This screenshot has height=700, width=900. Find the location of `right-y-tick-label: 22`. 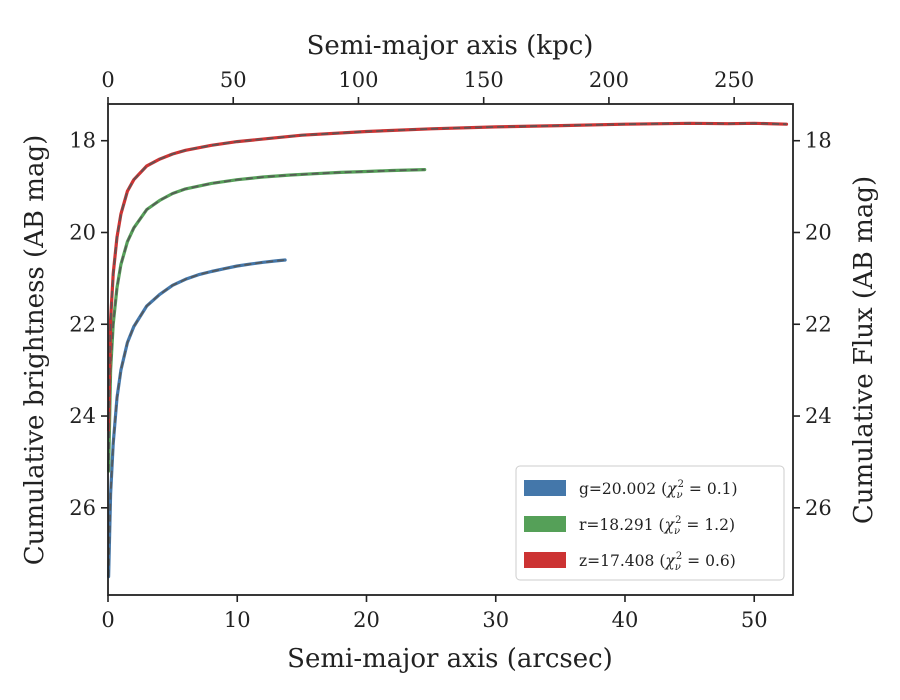

right-y-tick-label: 22 is located at coordinates (818, 324).